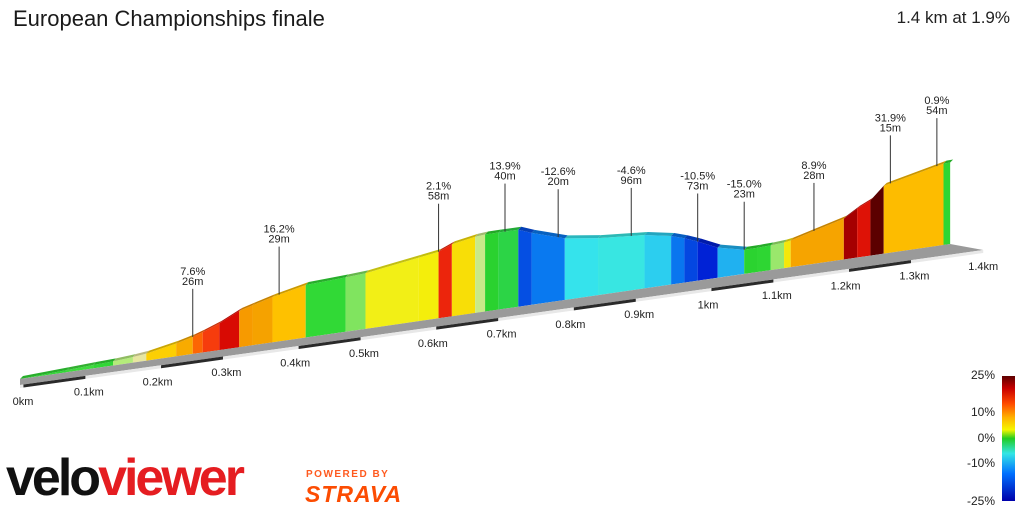 The height and width of the screenshot is (512, 1024). Describe the element at coordinates (936, 111) in the screenshot. I see `annotation-length: 54m` at that location.